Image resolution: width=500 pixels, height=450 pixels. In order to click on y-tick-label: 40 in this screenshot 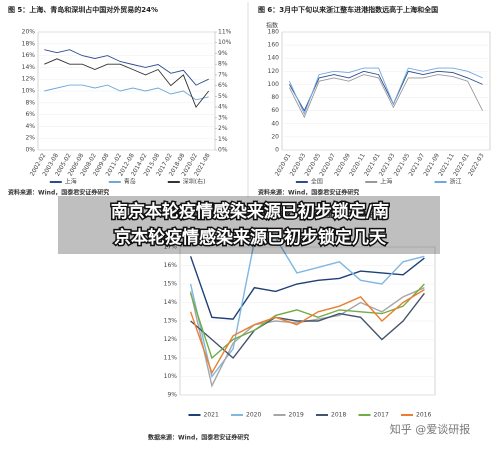, I will do `click(275, 123)`.